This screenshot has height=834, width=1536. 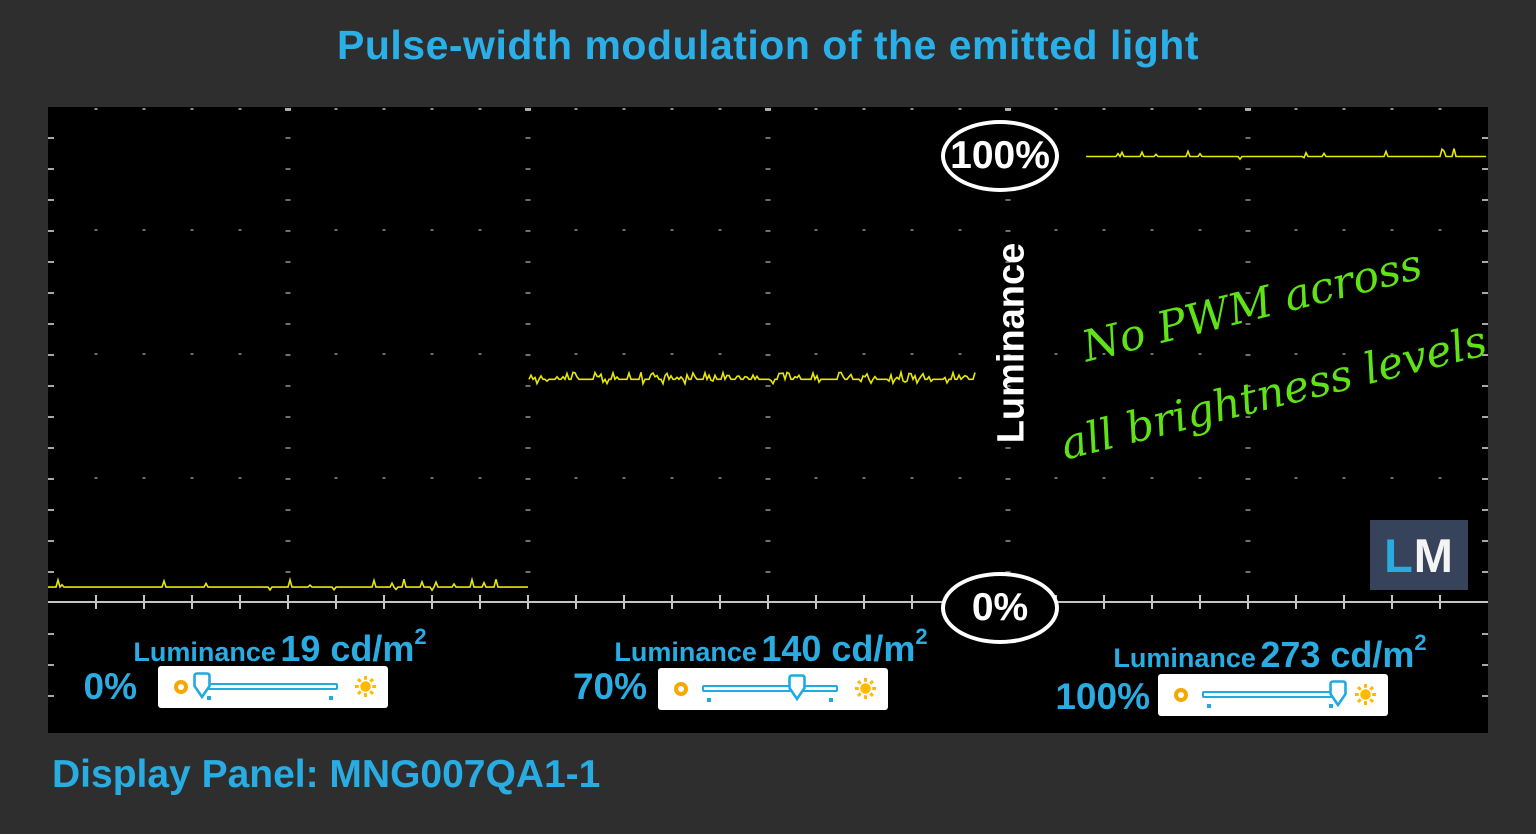 I want to click on brightness-percent-label: 100%, so click(x=1102, y=696).